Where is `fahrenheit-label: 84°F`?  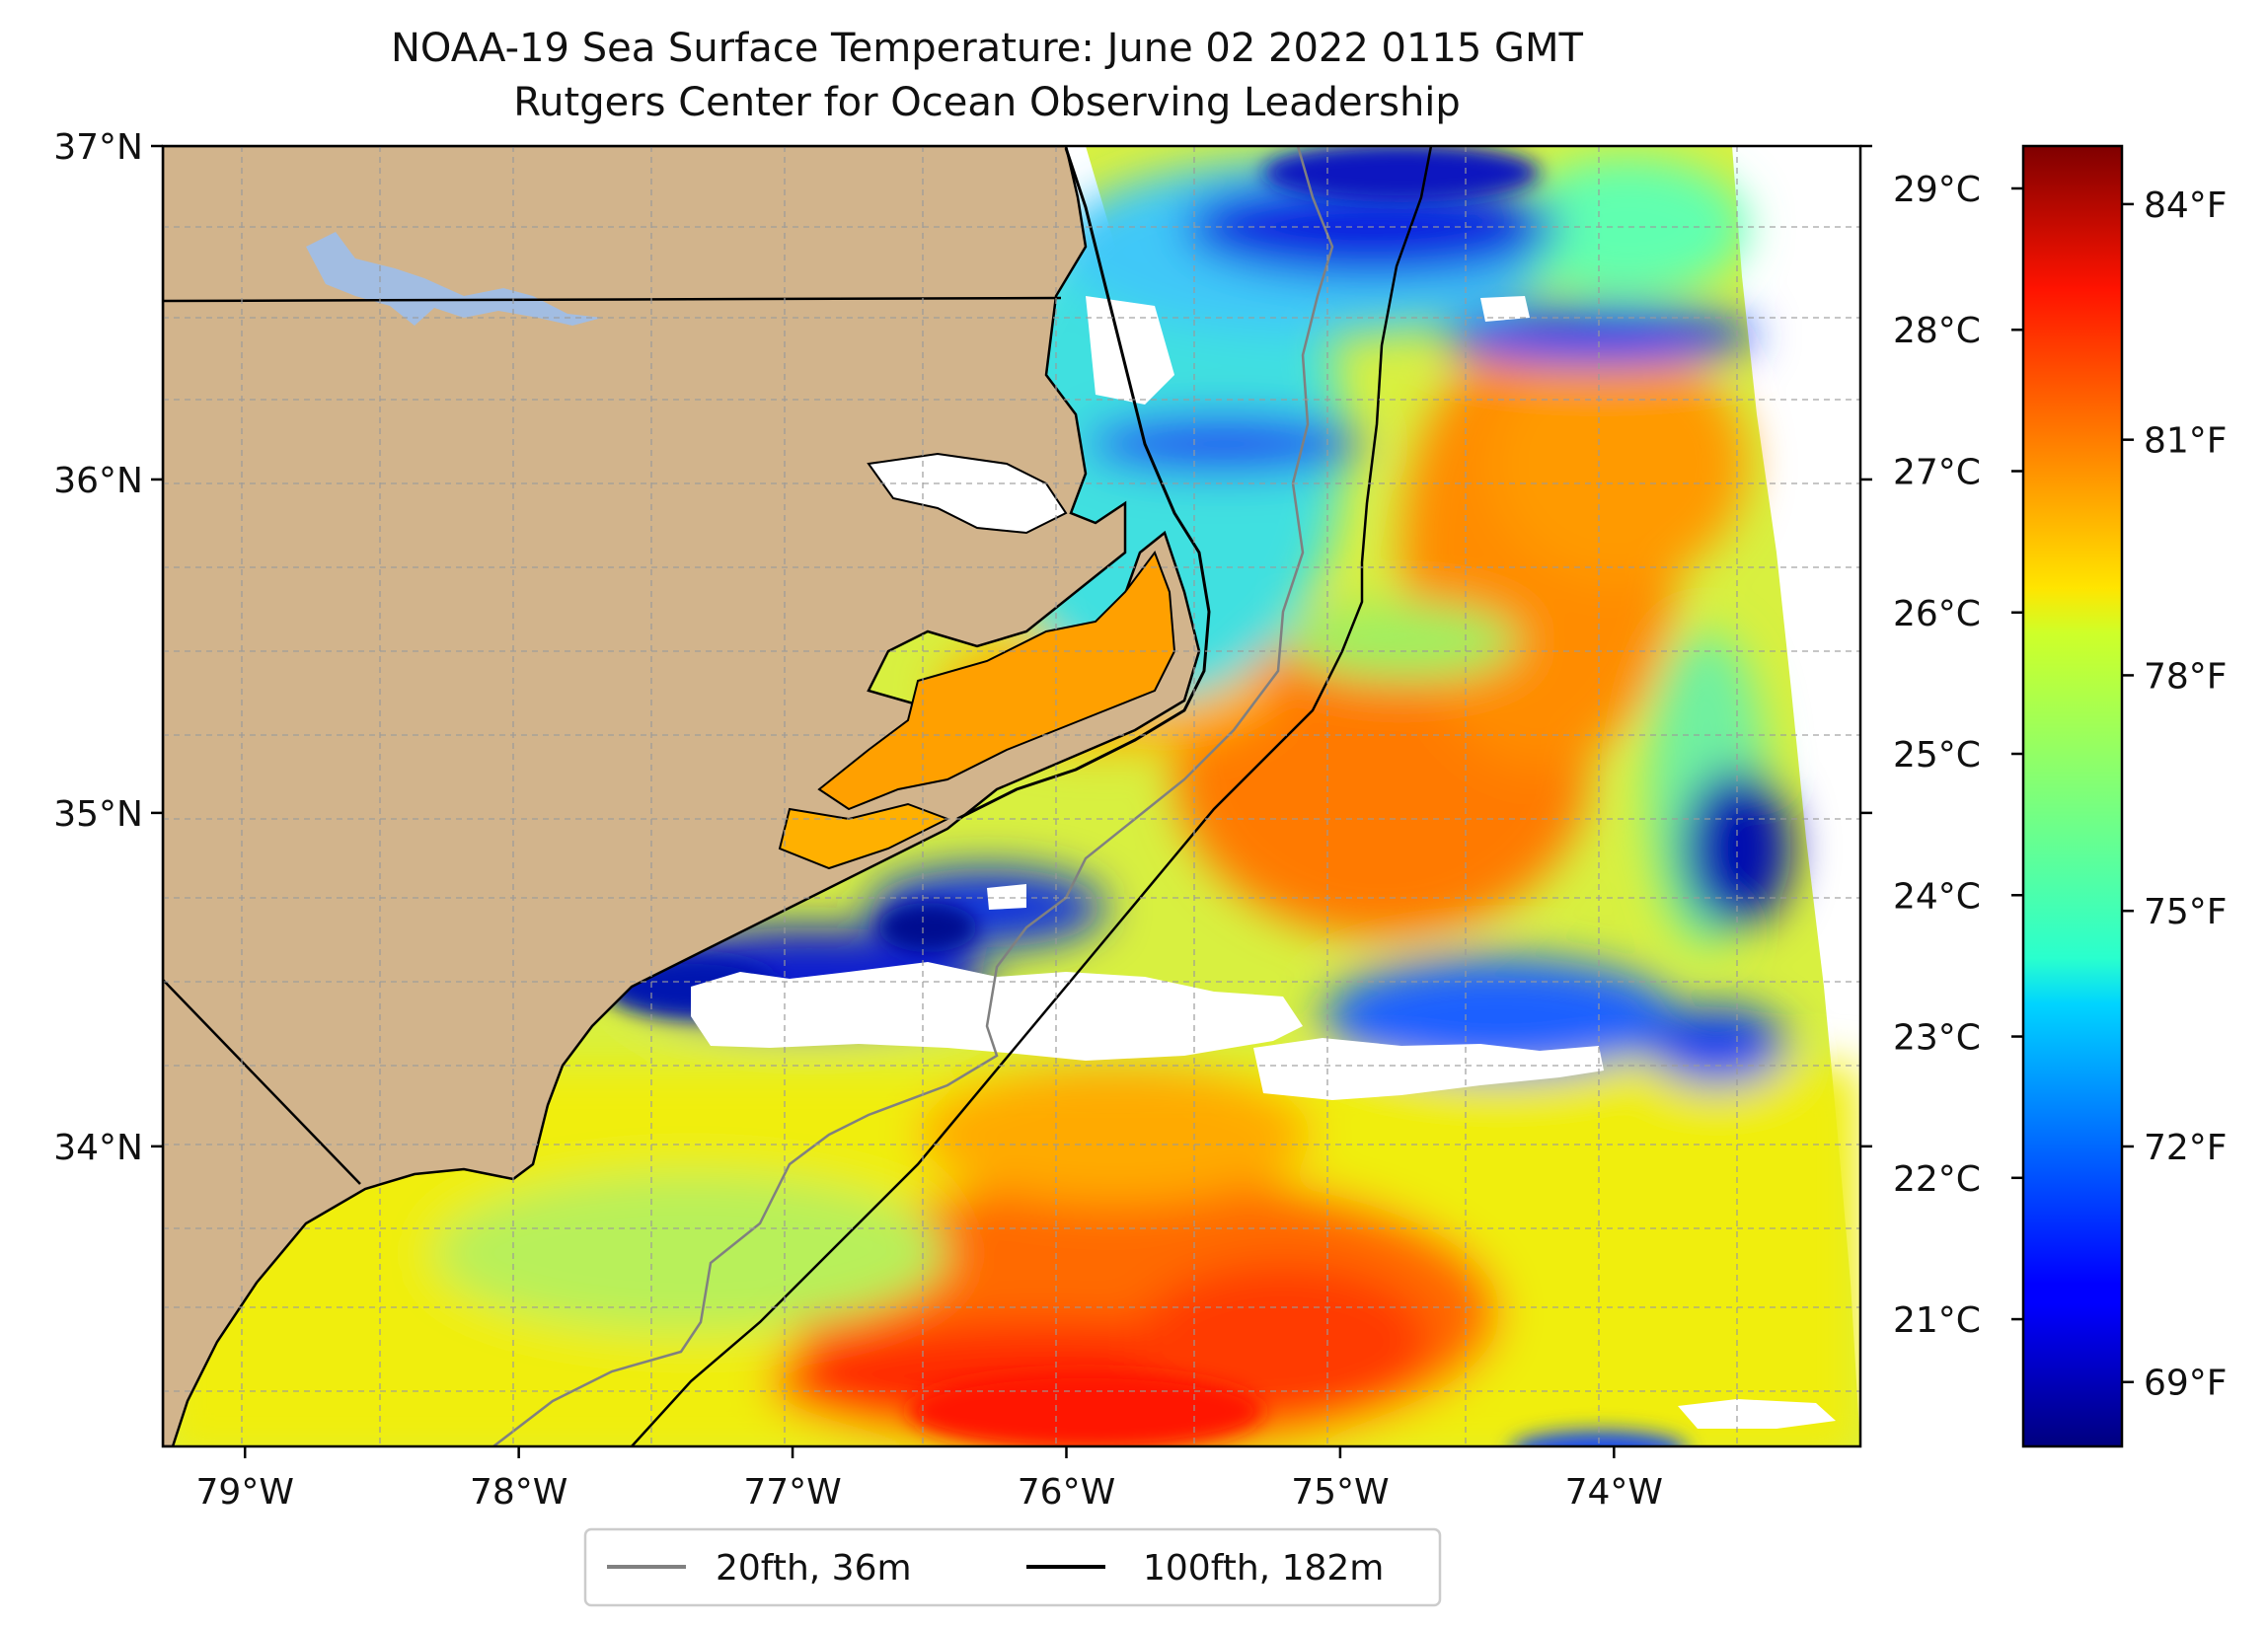 fahrenheit-label: 84°F is located at coordinates (2186, 205).